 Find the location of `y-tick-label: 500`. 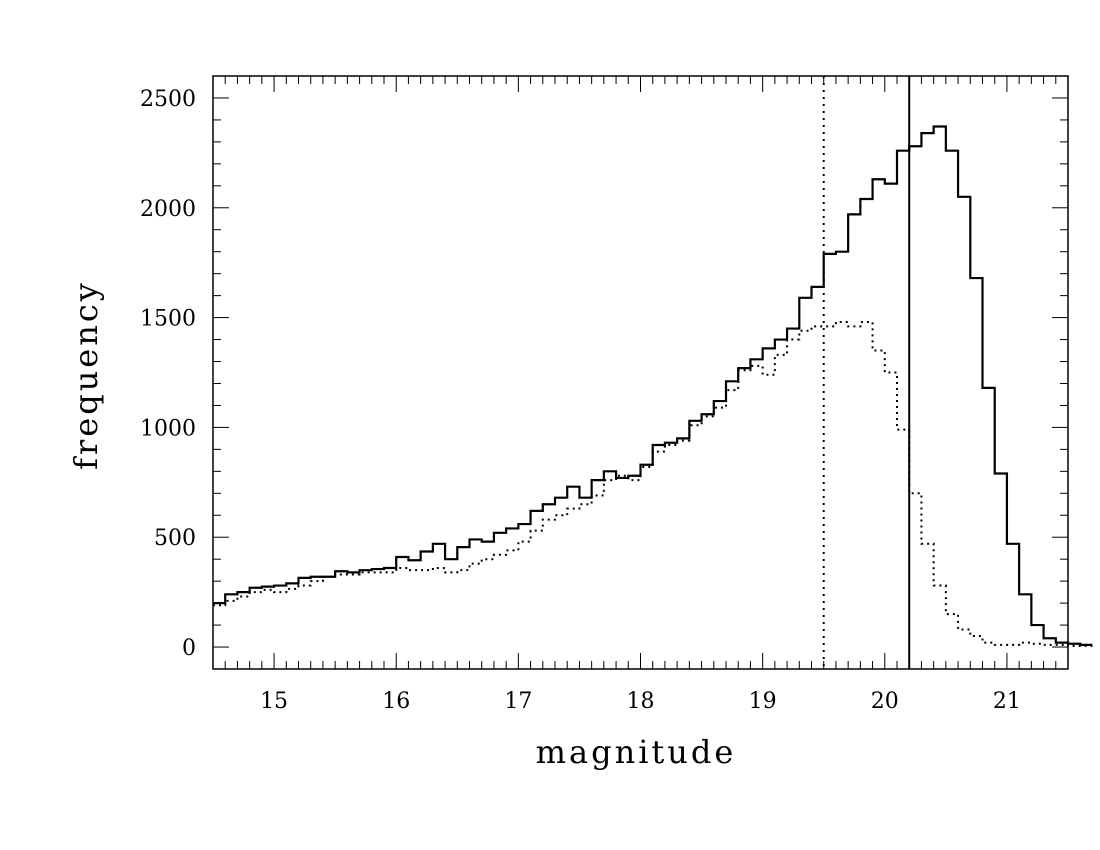

y-tick-label: 500 is located at coordinates (175, 538).